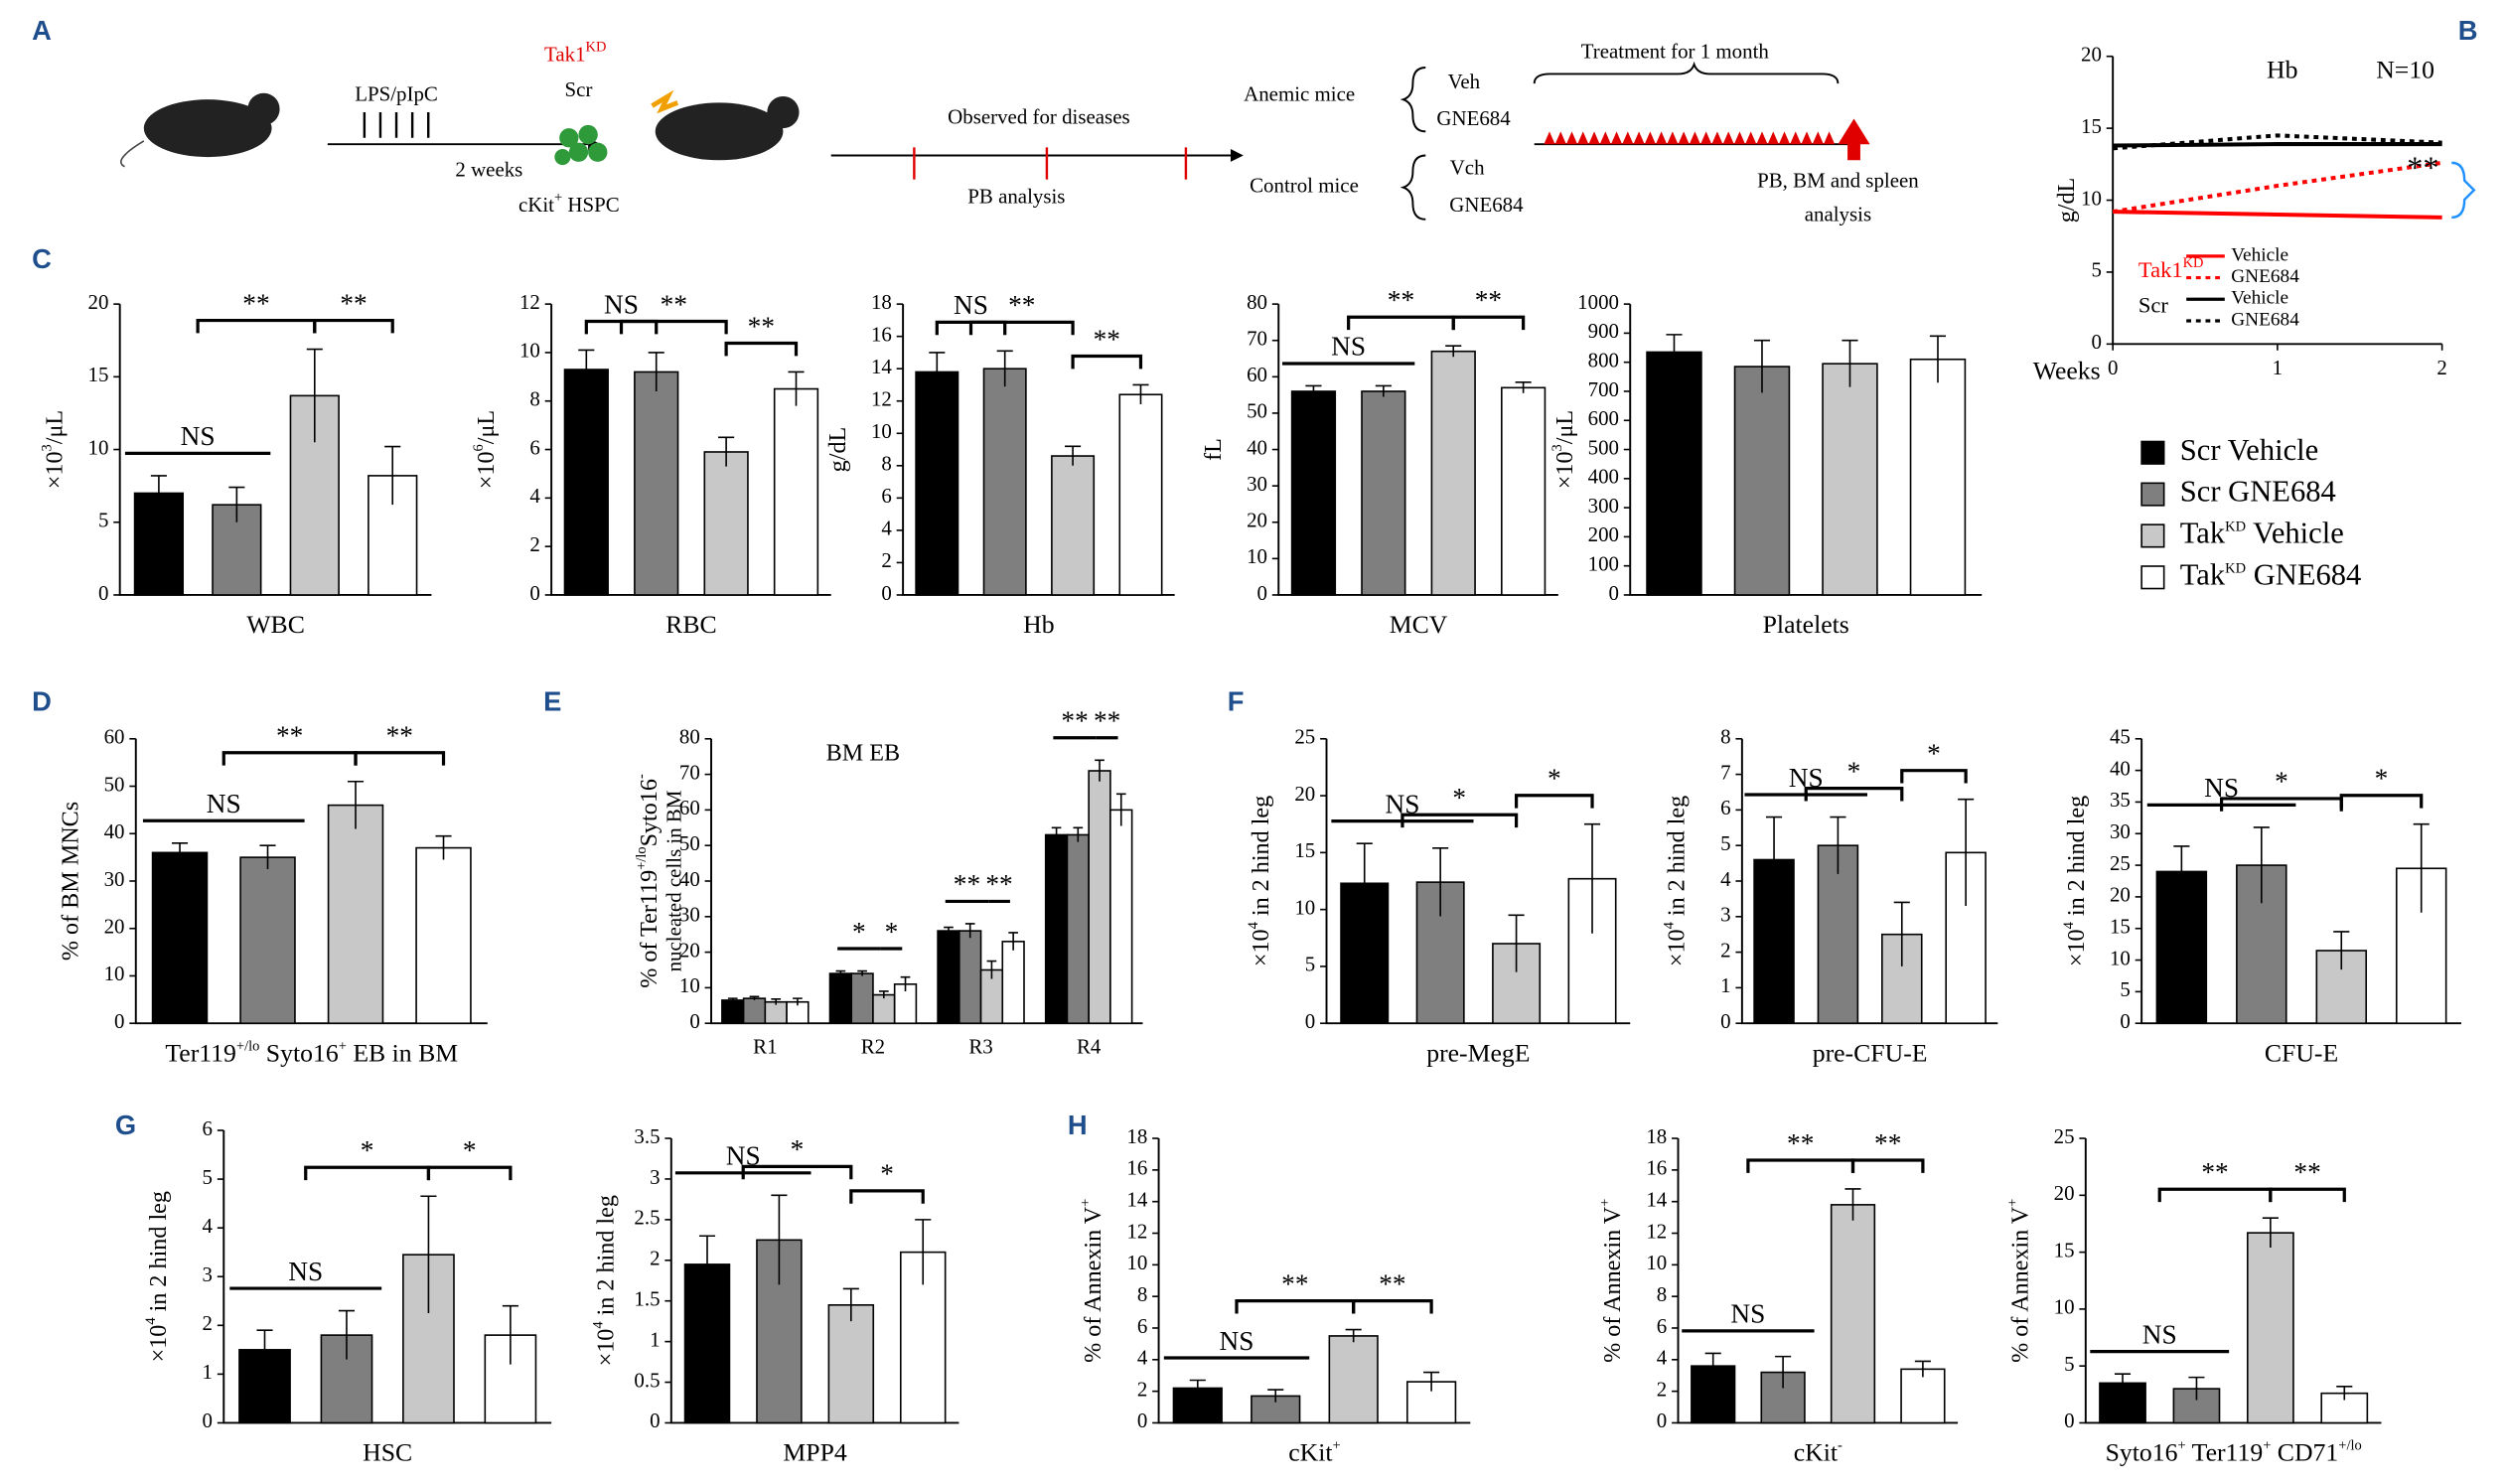  What do you see at coordinates (1603, 506) in the screenshot?
I see `y-tick-label: 300` at bounding box center [1603, 506].